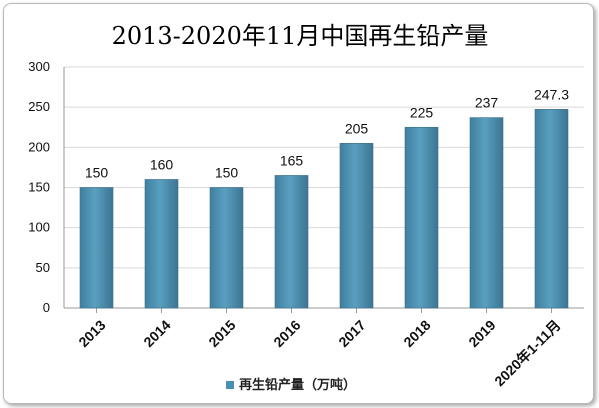 The height and width of the screenshot is (408, 599). Describe the element at coordinates (357, 128) in the screenshot. I see `data-label: 205` at that location.